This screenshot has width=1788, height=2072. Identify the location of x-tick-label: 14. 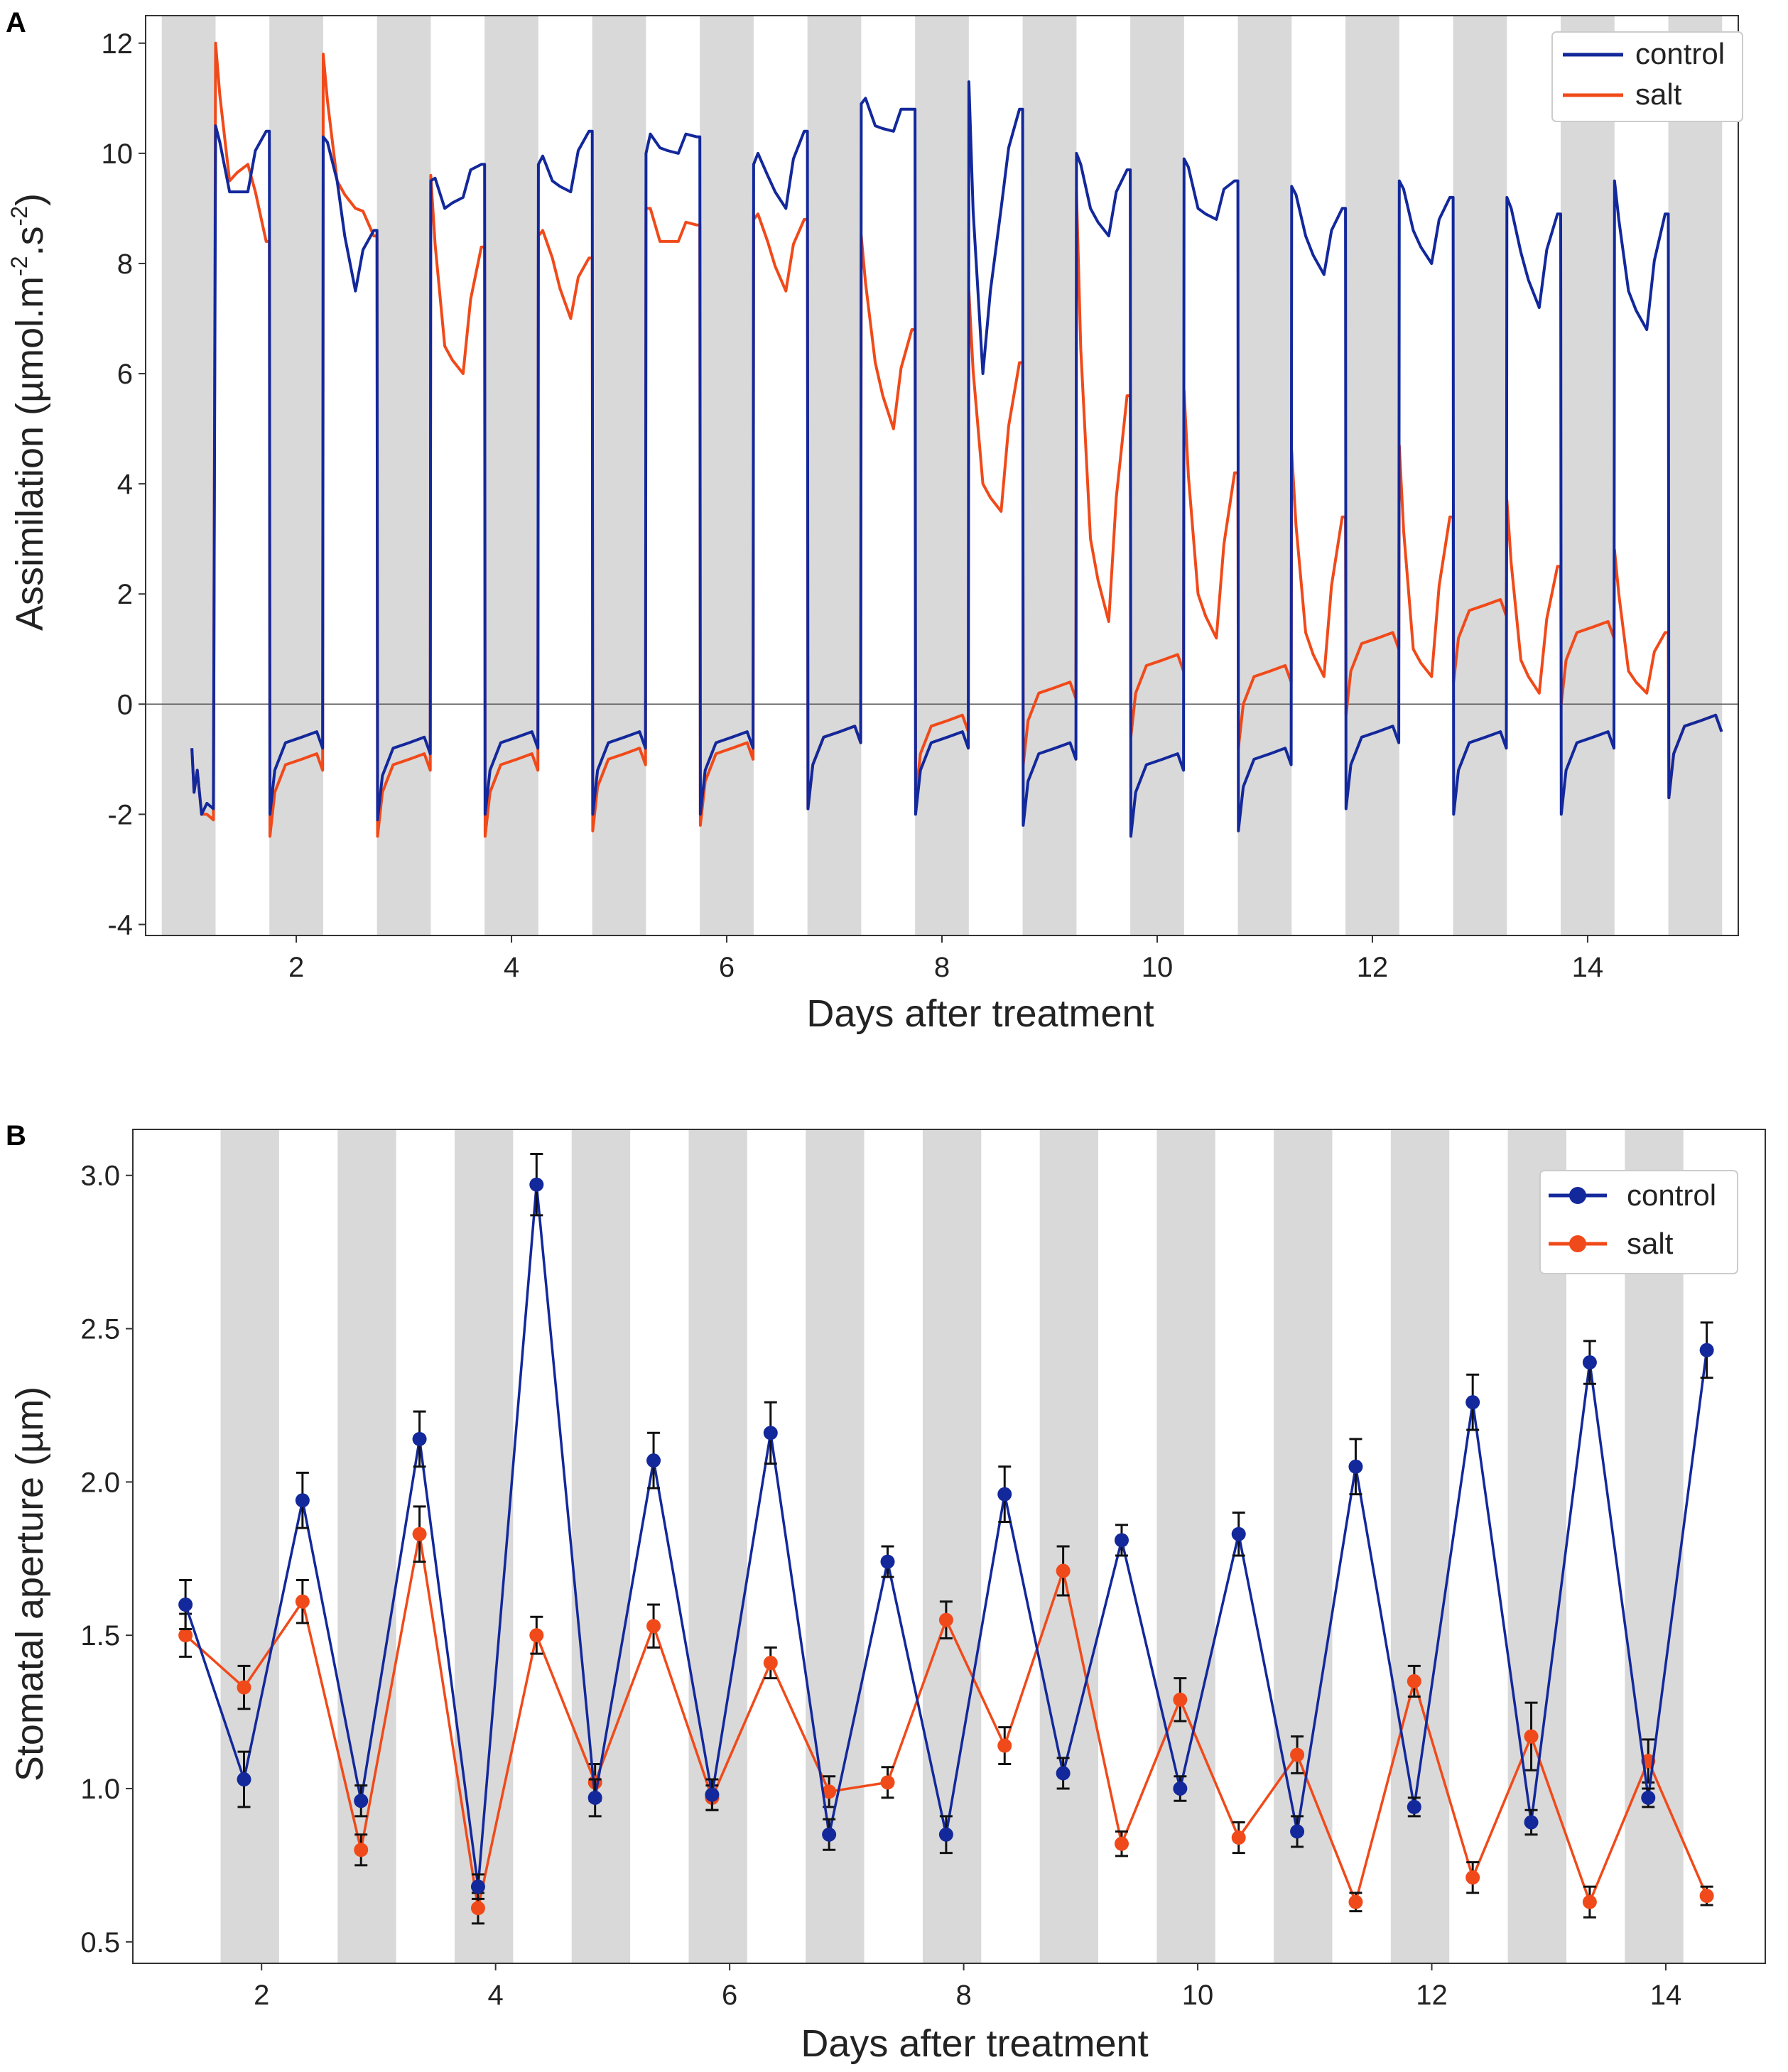
(1666, 1995).